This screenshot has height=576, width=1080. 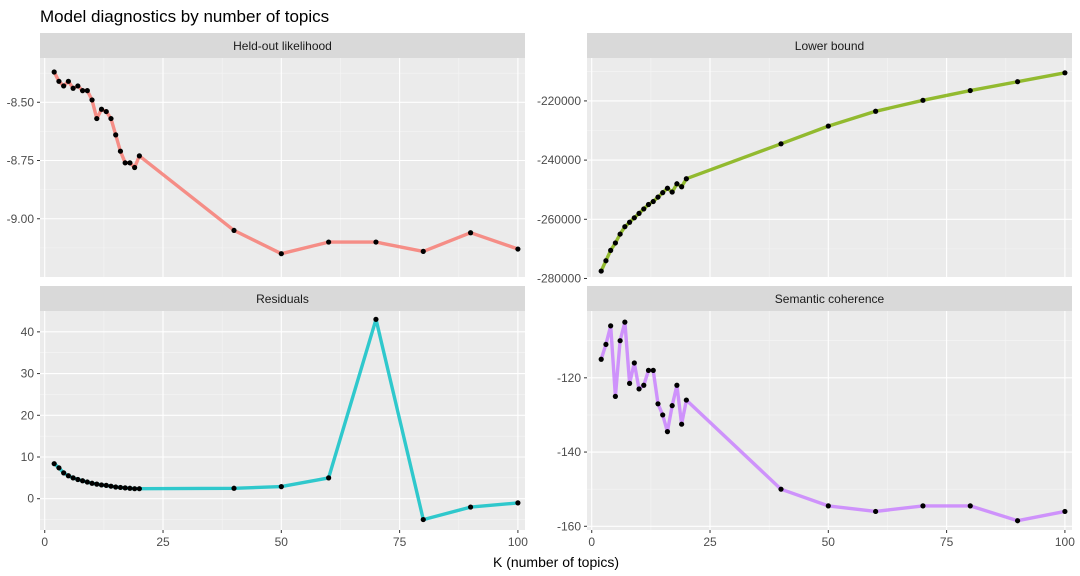 What do you see at coordinates (163, 542) in the screenshot?
I see `x-tick-label: 25` at bounding box center [163, 542].